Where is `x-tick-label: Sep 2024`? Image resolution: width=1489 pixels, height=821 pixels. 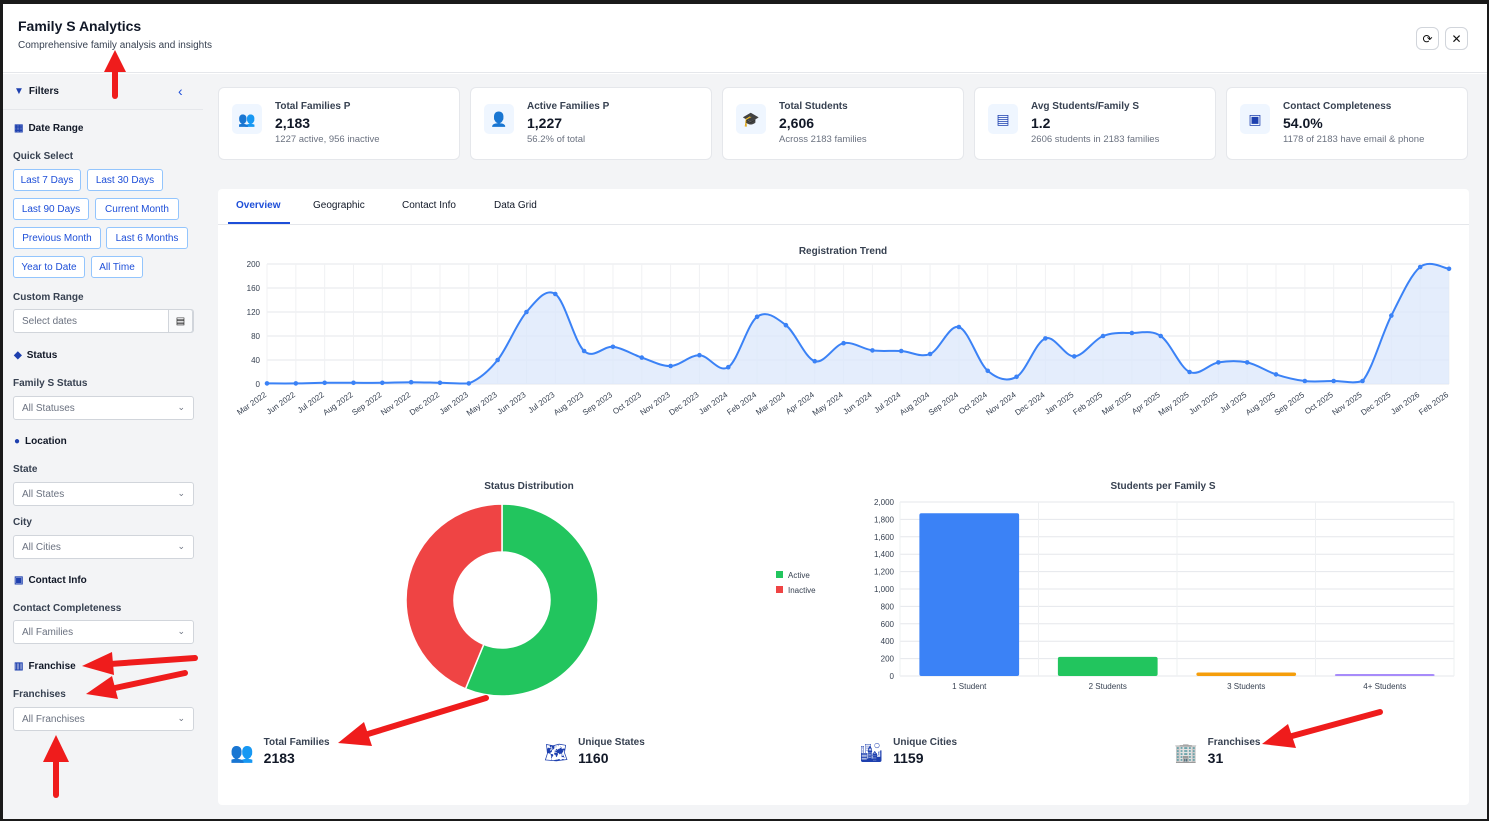
x-tick-label: Sep 2024 is located at coordinates (944, 403).